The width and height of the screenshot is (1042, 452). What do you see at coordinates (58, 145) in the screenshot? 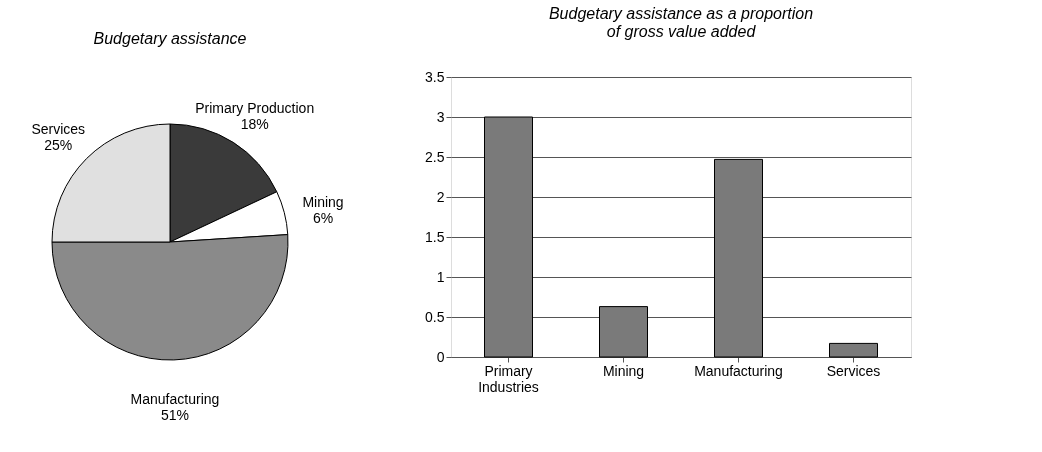
I see `data-label: 25%` at bounding box center [58, 145].